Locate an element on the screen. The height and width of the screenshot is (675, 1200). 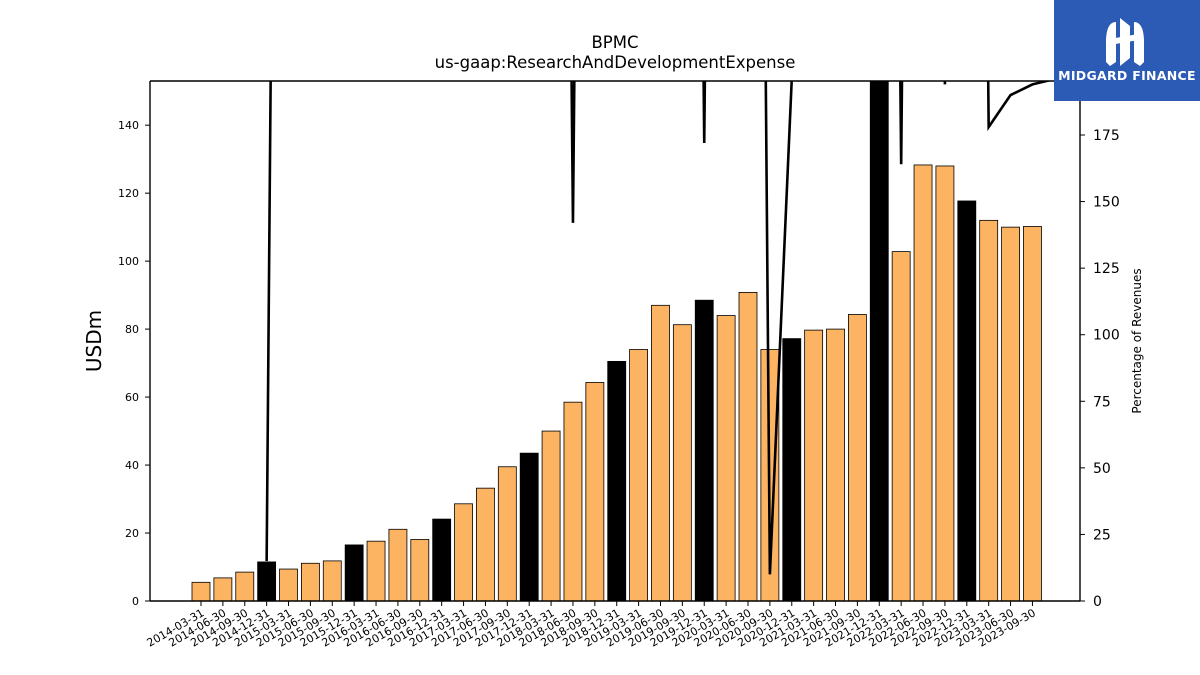
logo-mark-icon is located at coordinates (1125, 42).